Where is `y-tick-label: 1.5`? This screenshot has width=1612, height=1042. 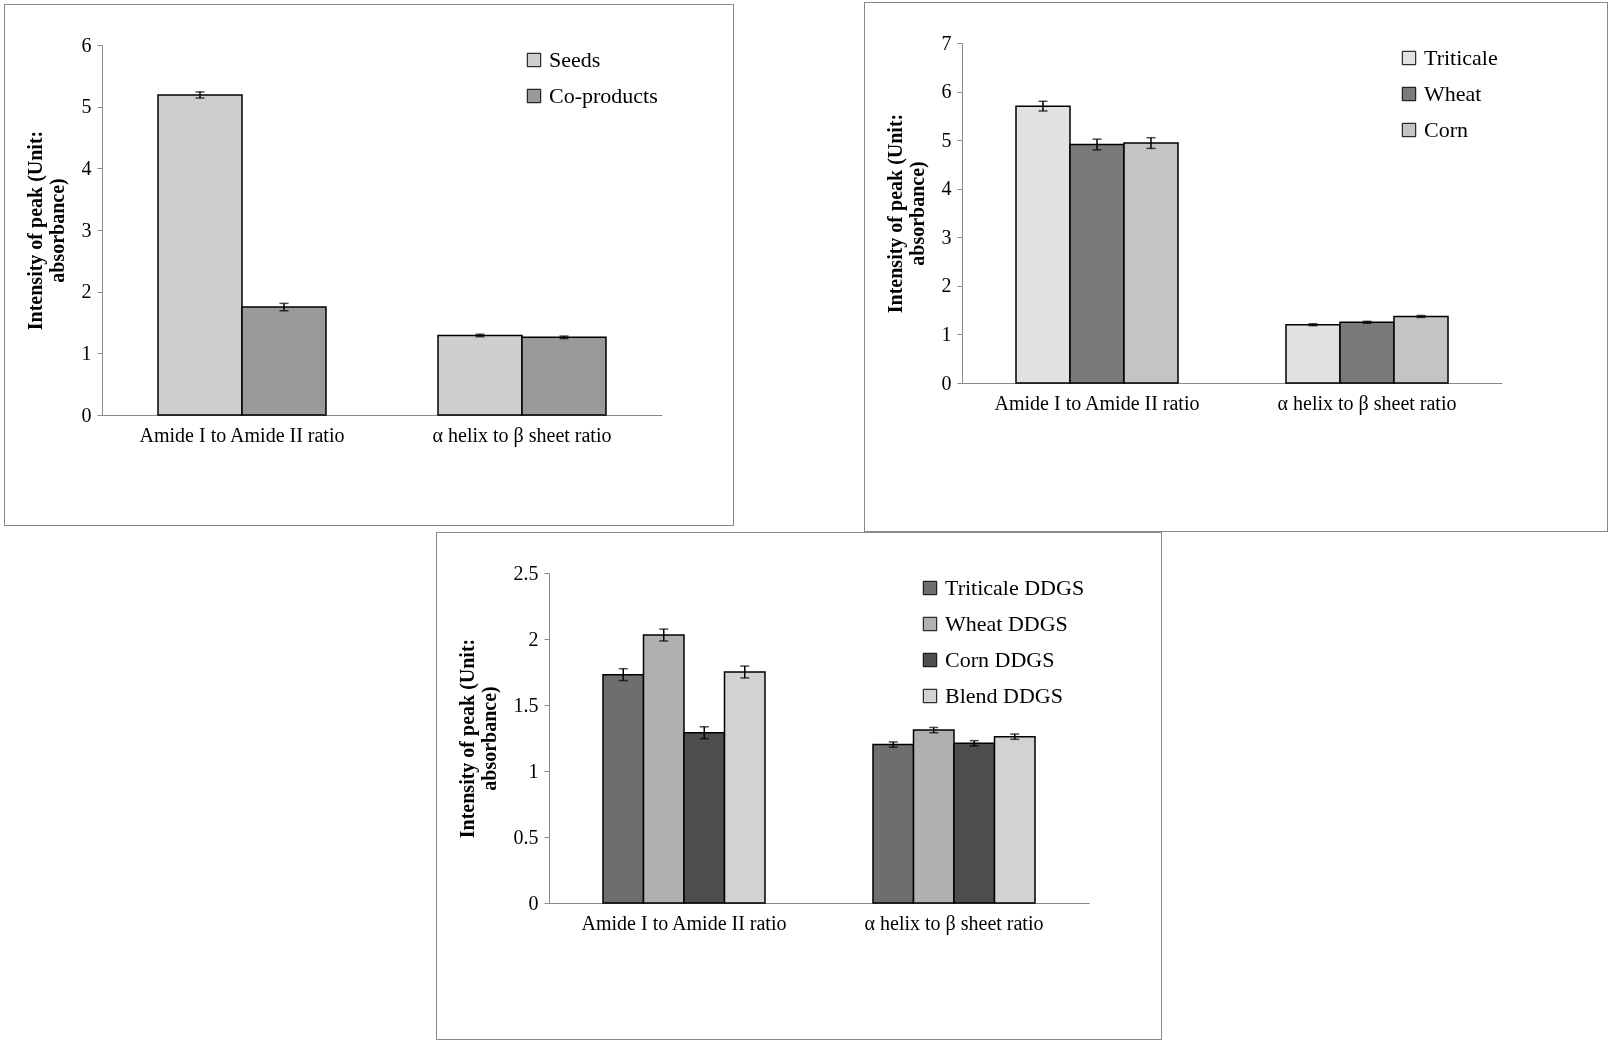 y-tick-label: 1.5 is located at coordinates (526, 704).